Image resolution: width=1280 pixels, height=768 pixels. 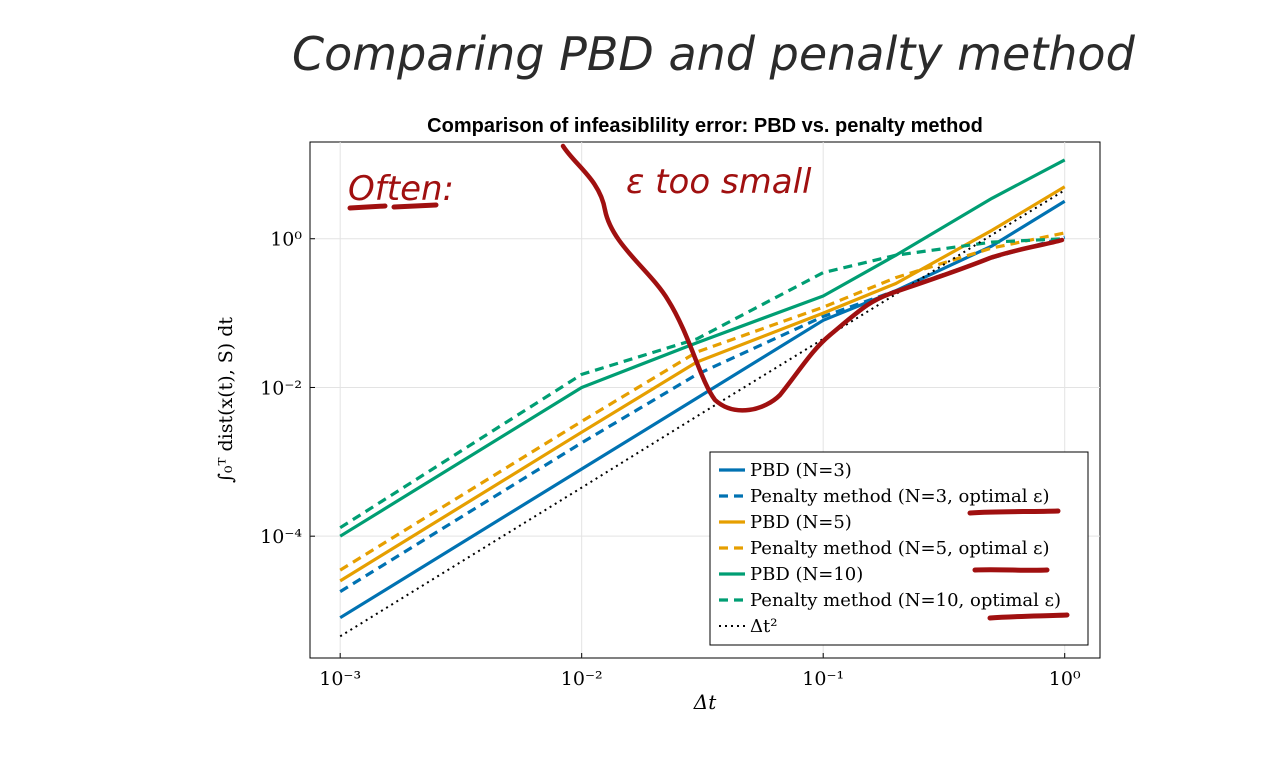 I want to click on legend-box, so click(x=899, y=548).